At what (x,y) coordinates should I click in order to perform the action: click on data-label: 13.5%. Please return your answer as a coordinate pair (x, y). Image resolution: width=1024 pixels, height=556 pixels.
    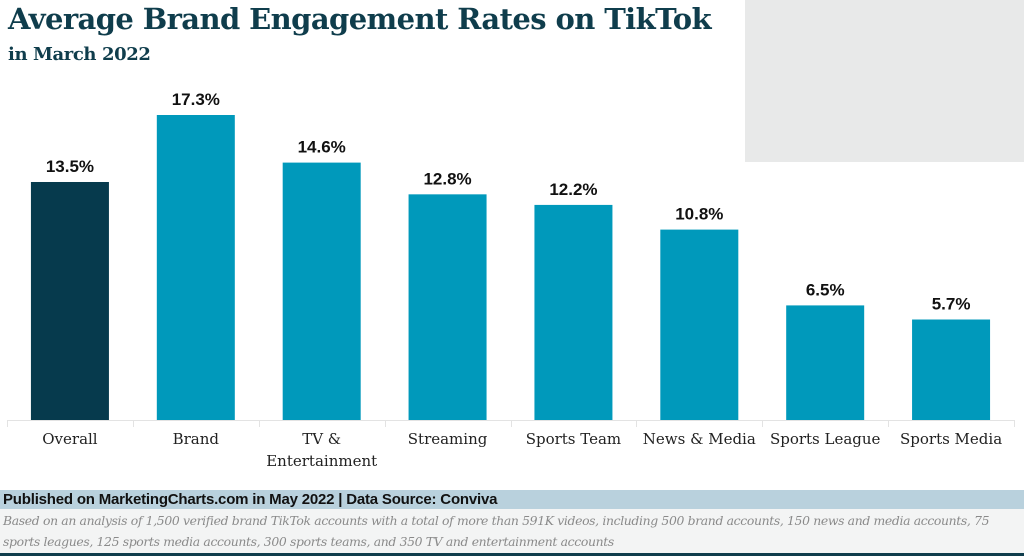
    Looking at the image, I should click on (70, 166).